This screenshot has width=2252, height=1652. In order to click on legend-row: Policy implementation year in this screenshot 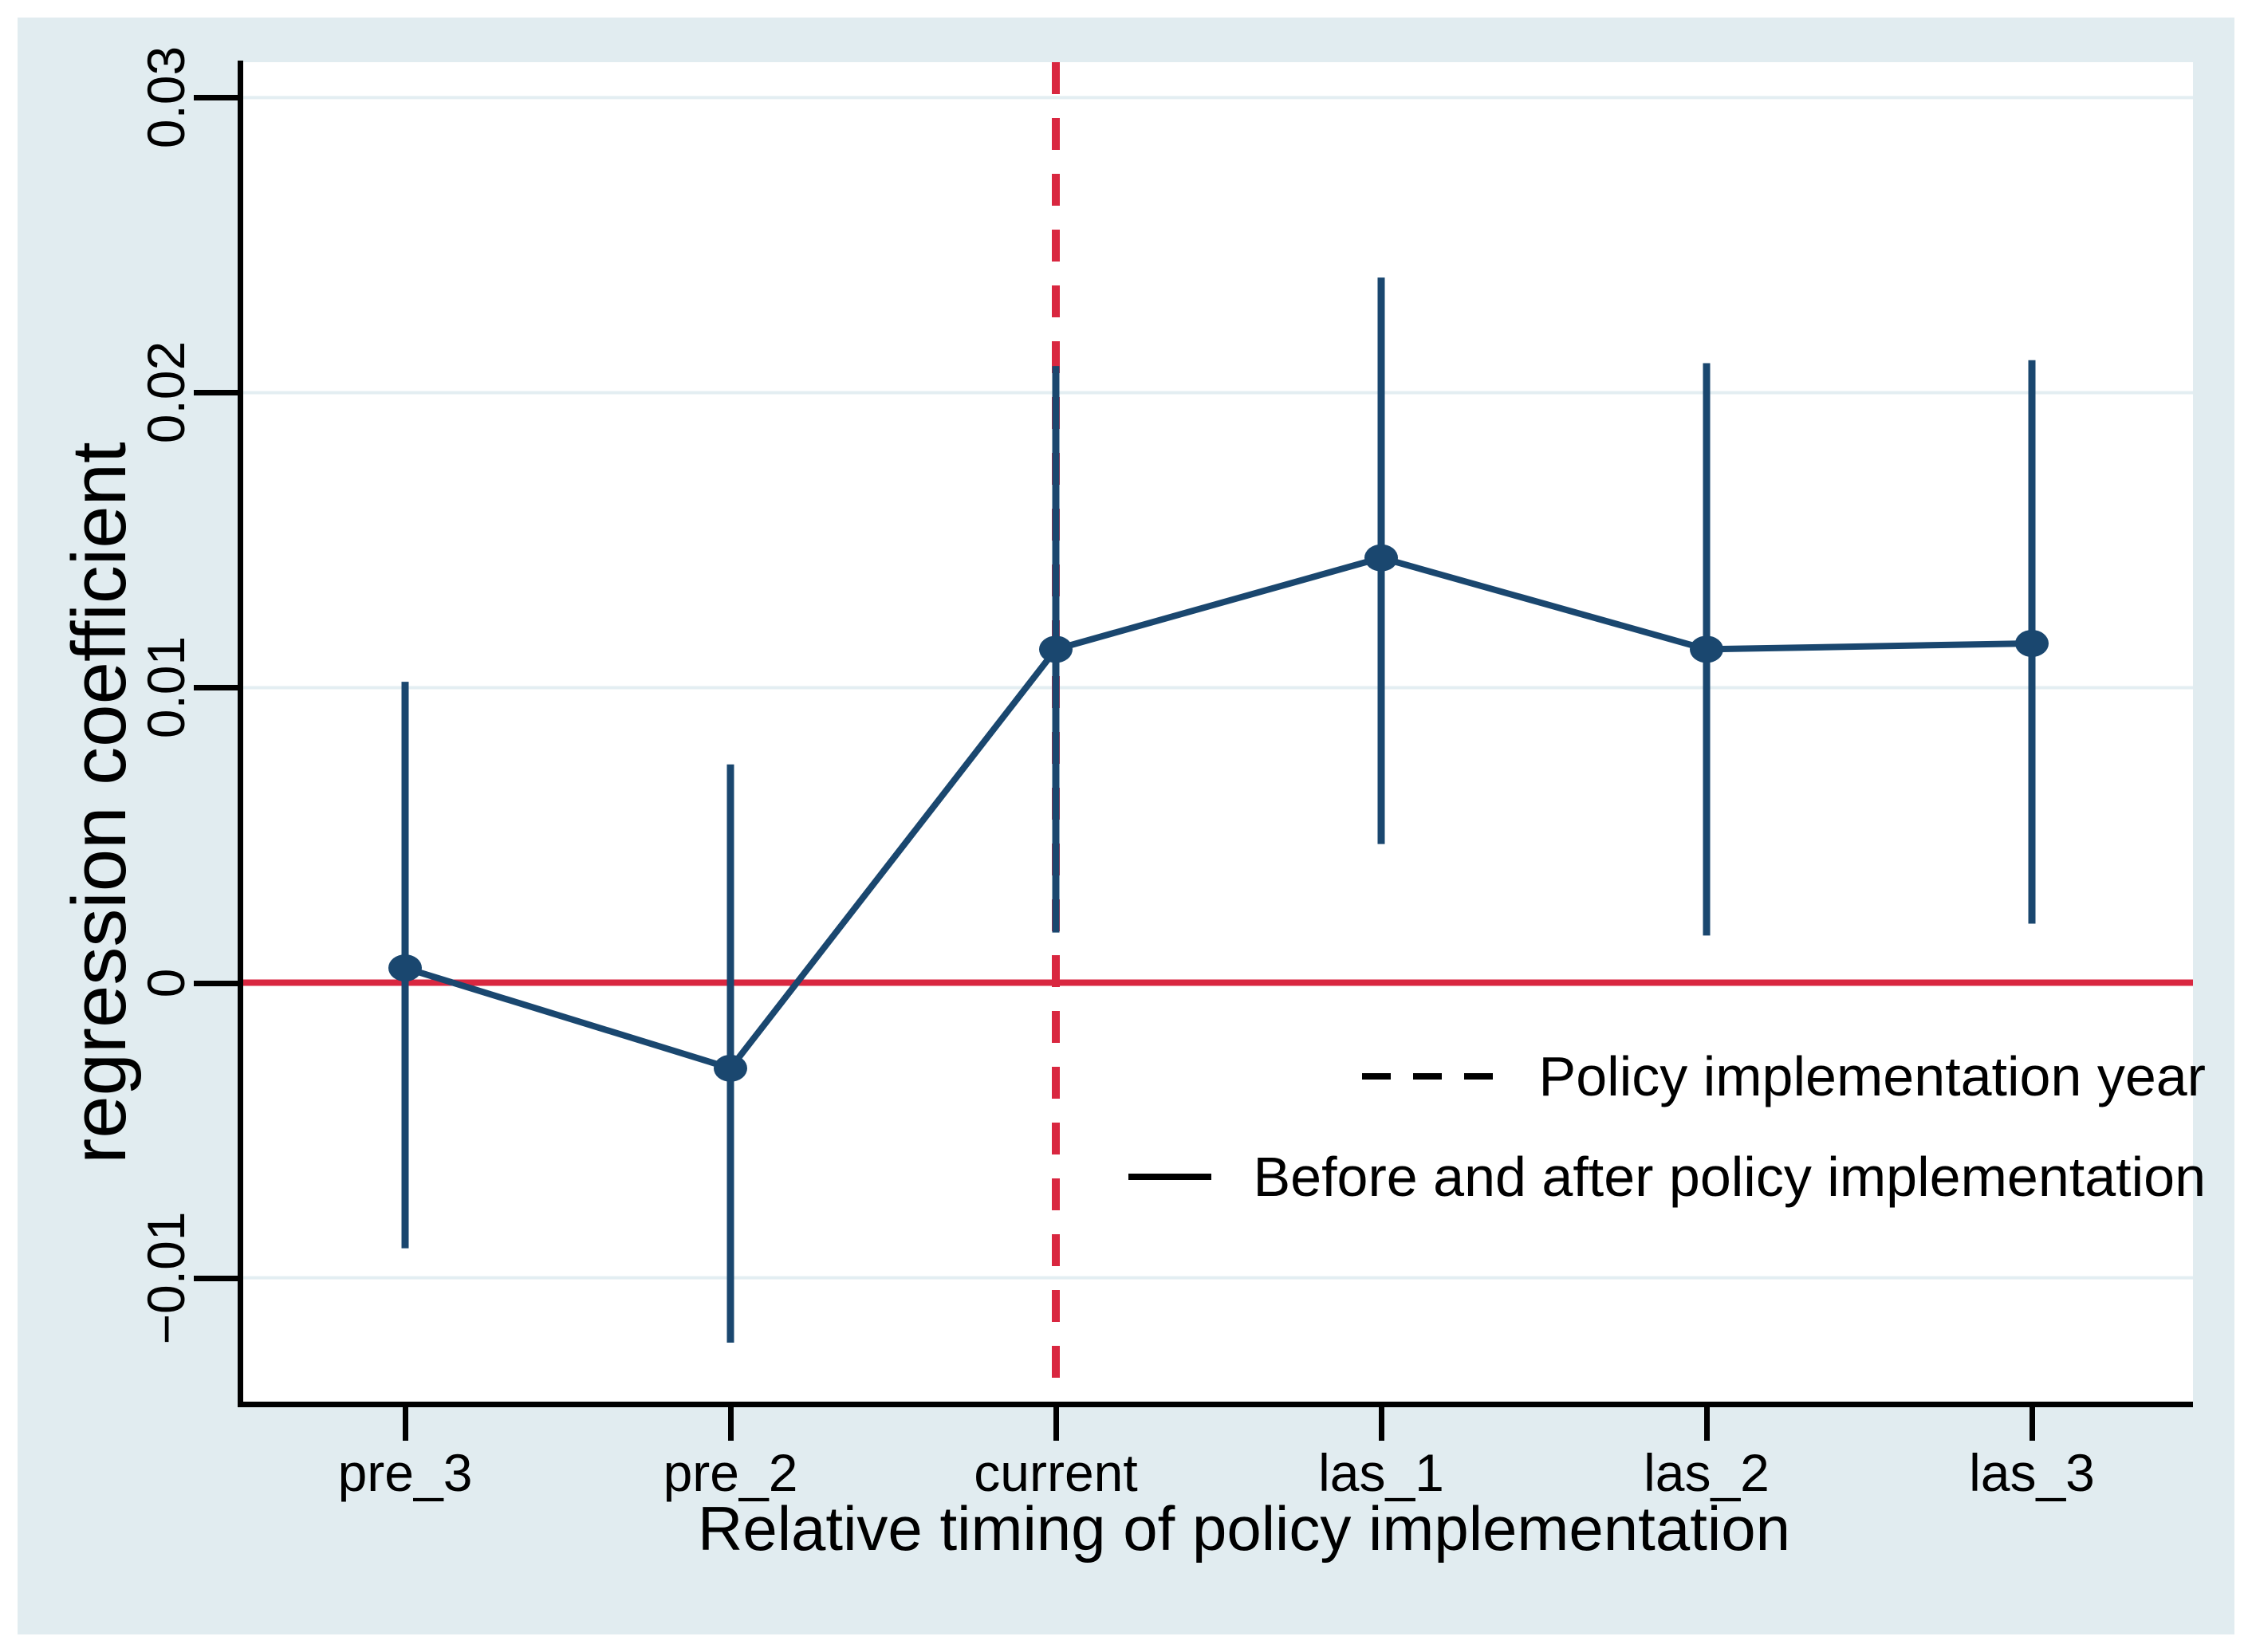, I will do `click(1784, 1076)`.